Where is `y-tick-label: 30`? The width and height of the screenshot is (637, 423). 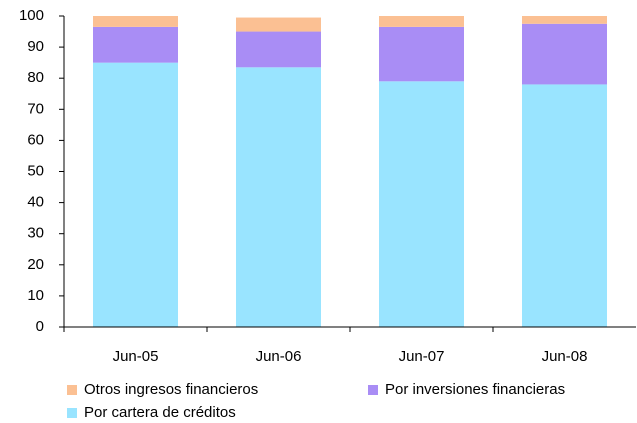 y-tick-label: 30 is located at coordinates (35, 233).